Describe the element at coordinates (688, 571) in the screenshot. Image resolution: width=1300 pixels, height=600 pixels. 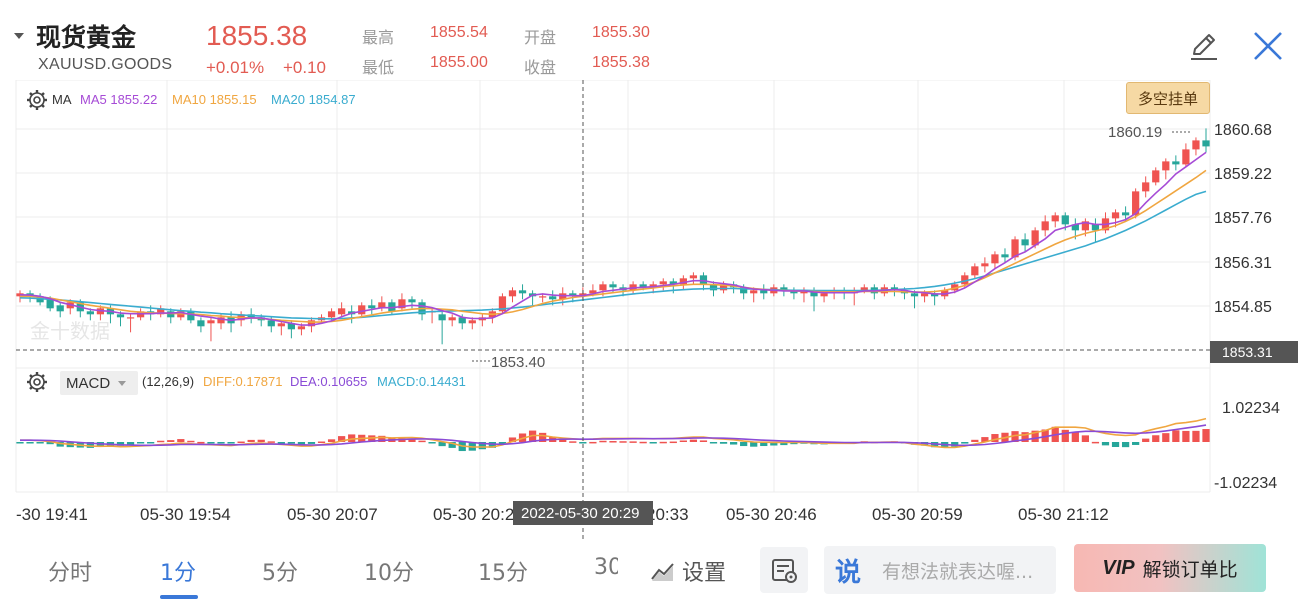
I see `chart-settings-button: 设置` at that location.